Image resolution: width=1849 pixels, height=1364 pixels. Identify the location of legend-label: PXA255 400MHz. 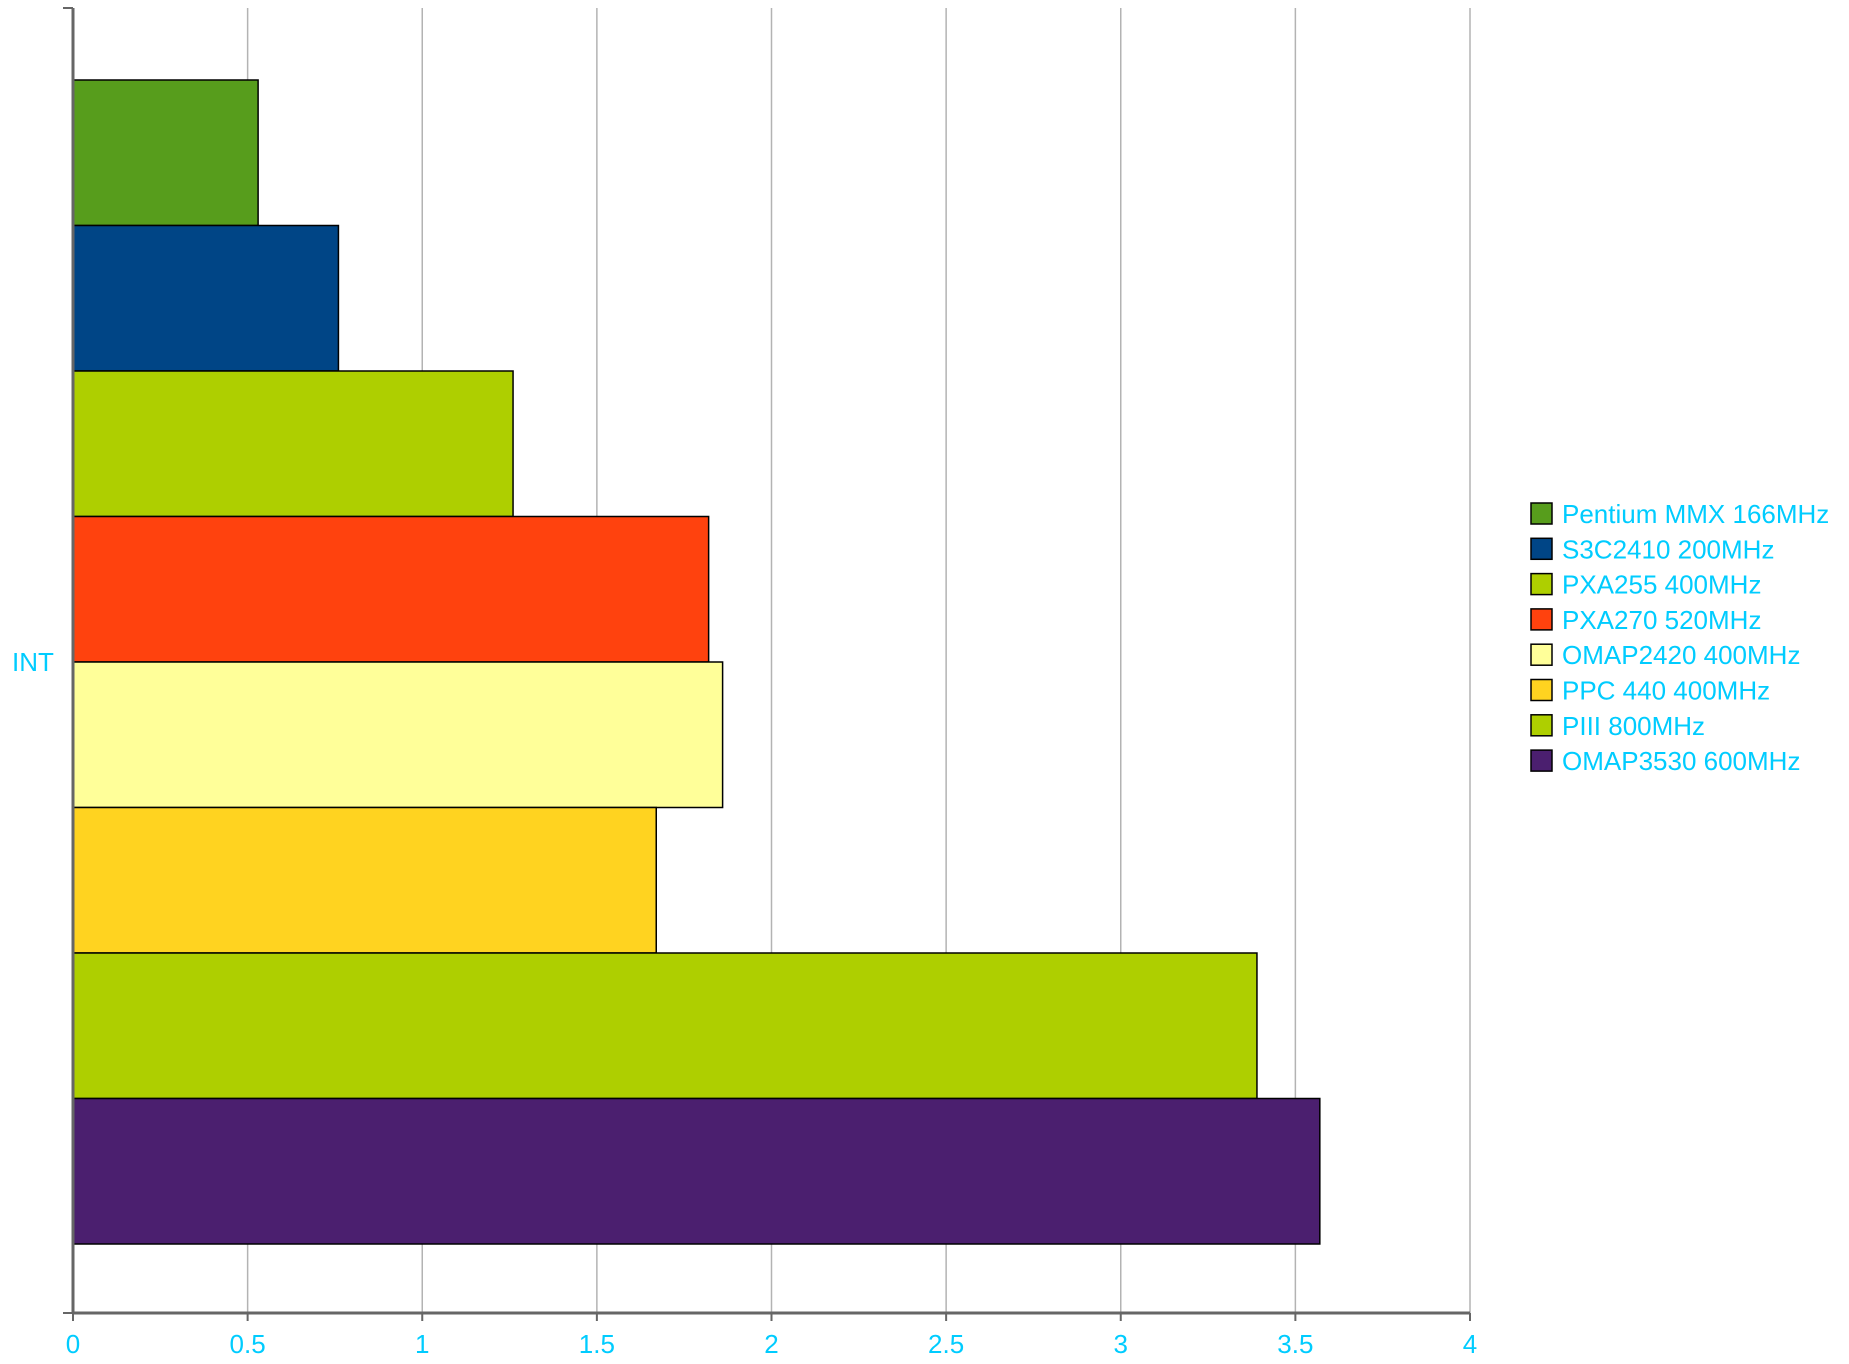
(1661, 585).